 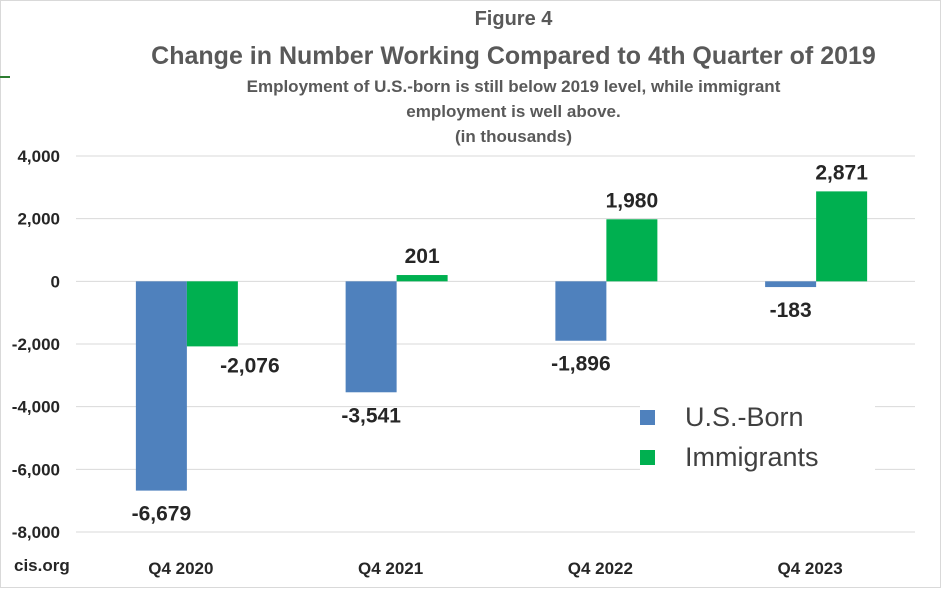 What do you see at coordinates (38, 219) in the screenshot?
I see `y-tick-label: 2,000` at bounding box center [38, 219].